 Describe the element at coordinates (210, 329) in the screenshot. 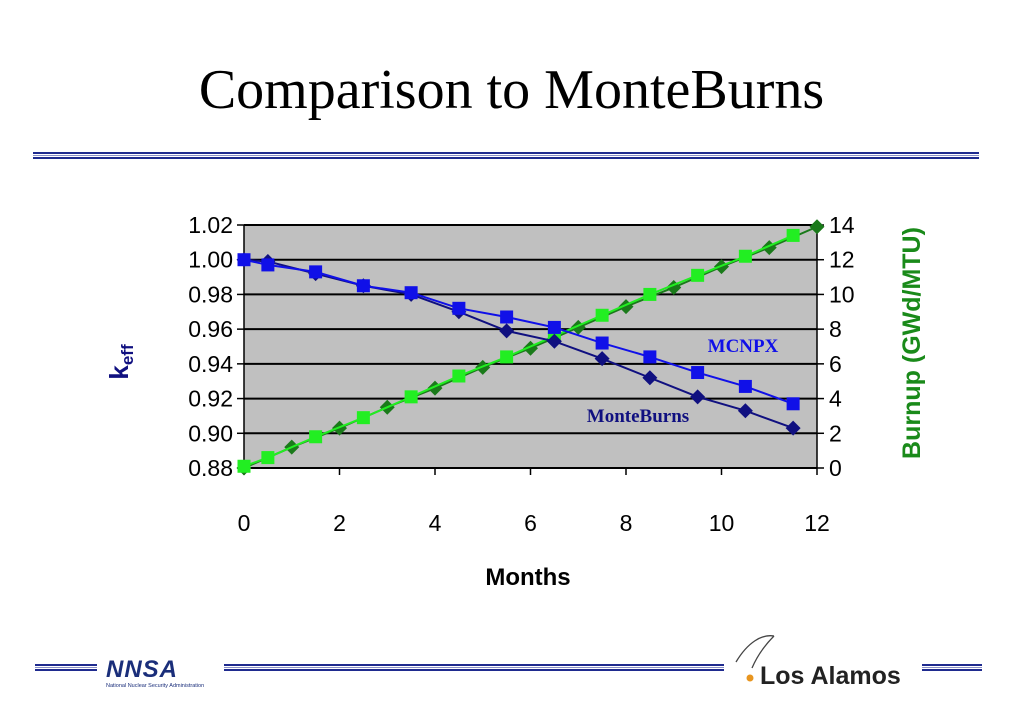

I see `y-tick-label: 0.96` at that location.